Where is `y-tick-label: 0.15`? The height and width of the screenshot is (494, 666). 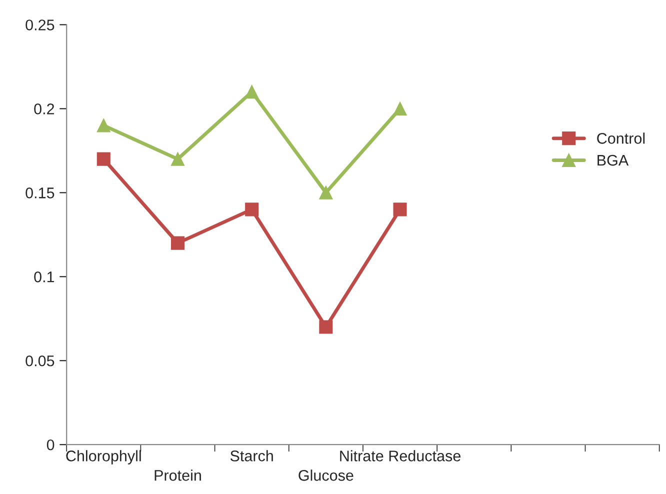 y-tick-label: 0.15 is located at coordinates (40, 193).